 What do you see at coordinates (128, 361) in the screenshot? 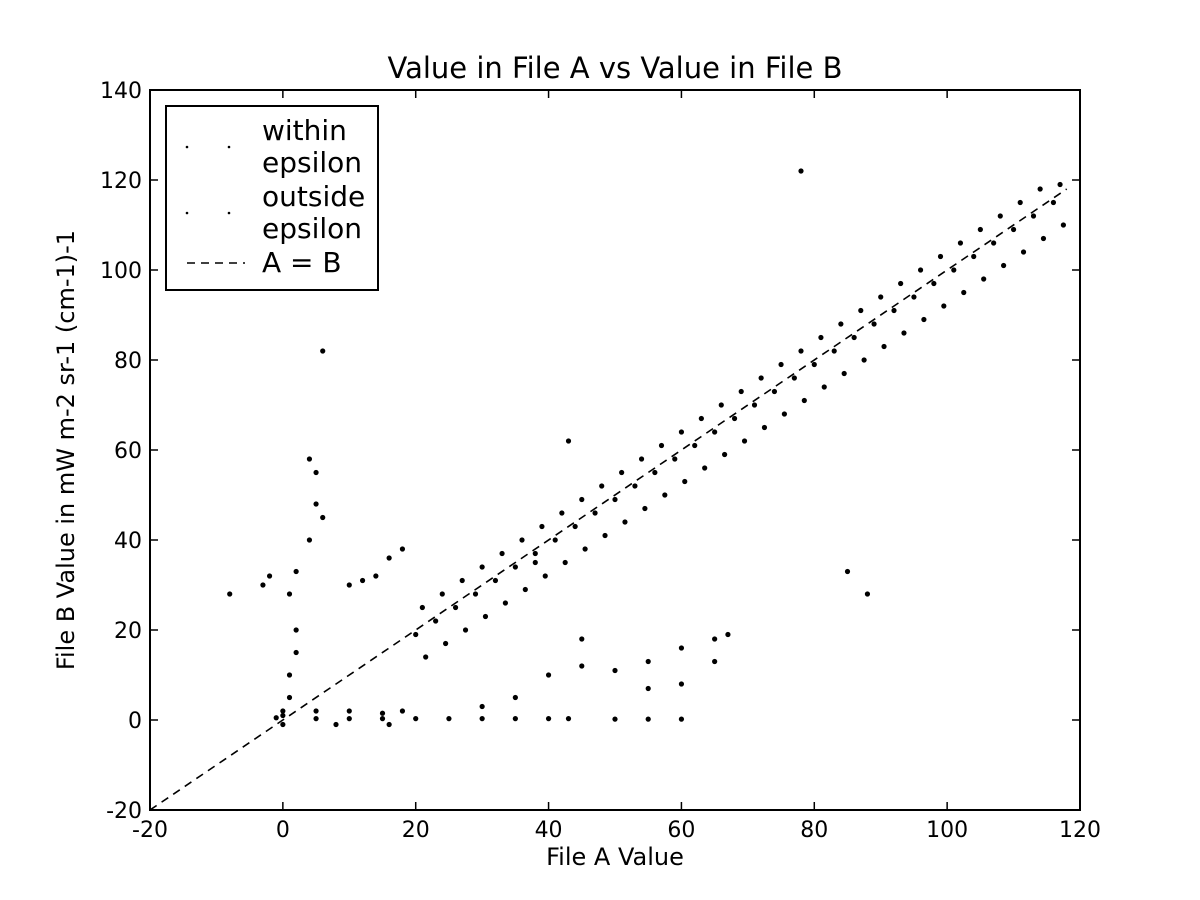
I see `y-tick-label: 80` at bounding box center [128, 361].